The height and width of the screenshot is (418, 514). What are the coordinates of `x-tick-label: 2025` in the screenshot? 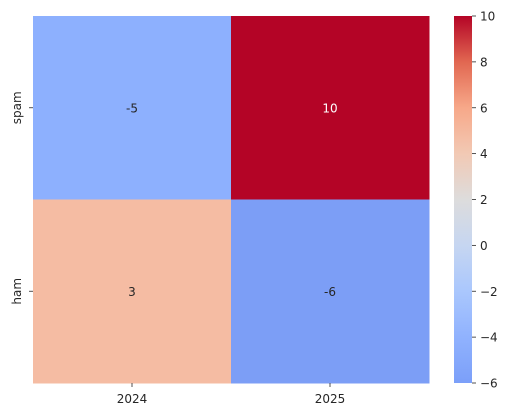 It's located at (330, 399).